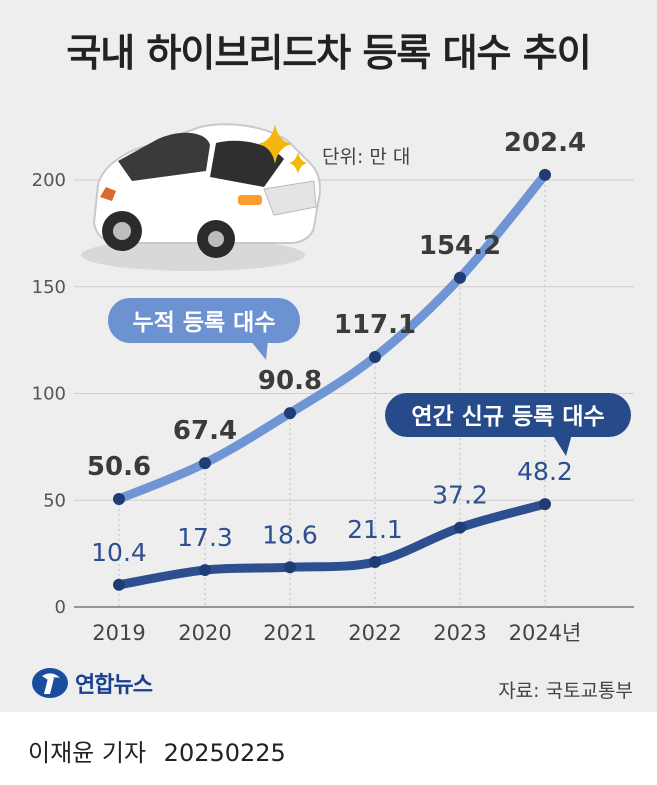 This screenshot has height=785, width=657. Describe the element at coordinates (60, 607) in the screenshot. I see `y-tick-label: 0` at that location.